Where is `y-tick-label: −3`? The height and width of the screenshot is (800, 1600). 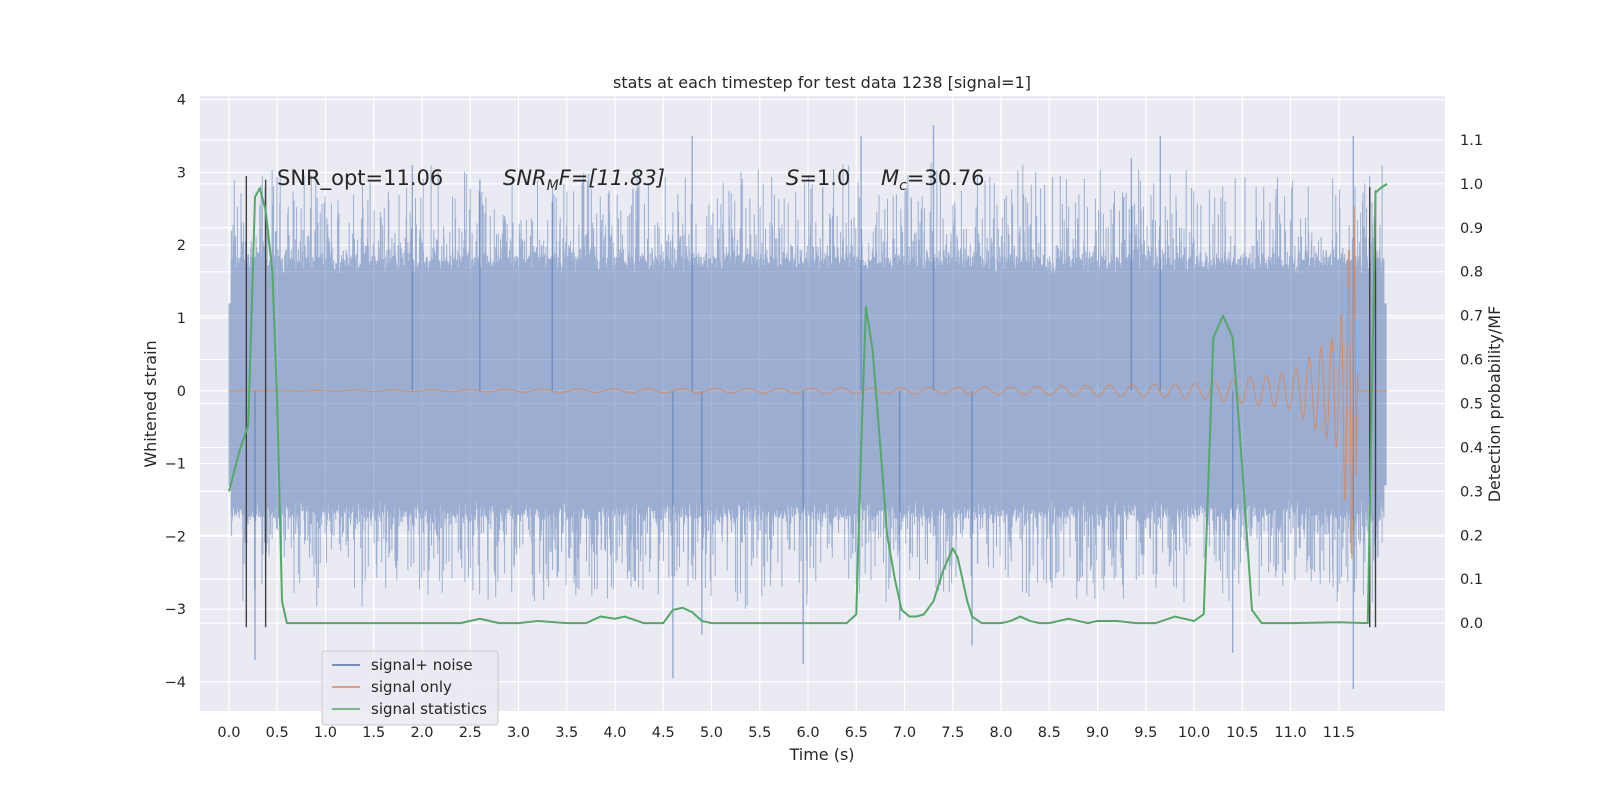 y-tick-label: −3 is located at coordinates (175, 610).